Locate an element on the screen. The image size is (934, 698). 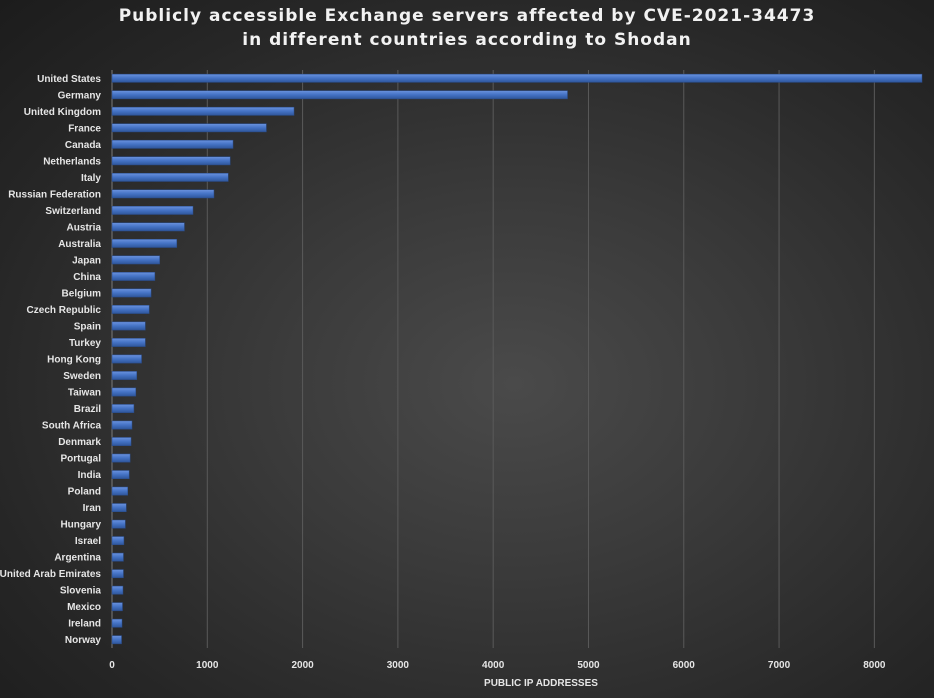
category-label-brazil: Brazil is located at coordinates (87, 409).